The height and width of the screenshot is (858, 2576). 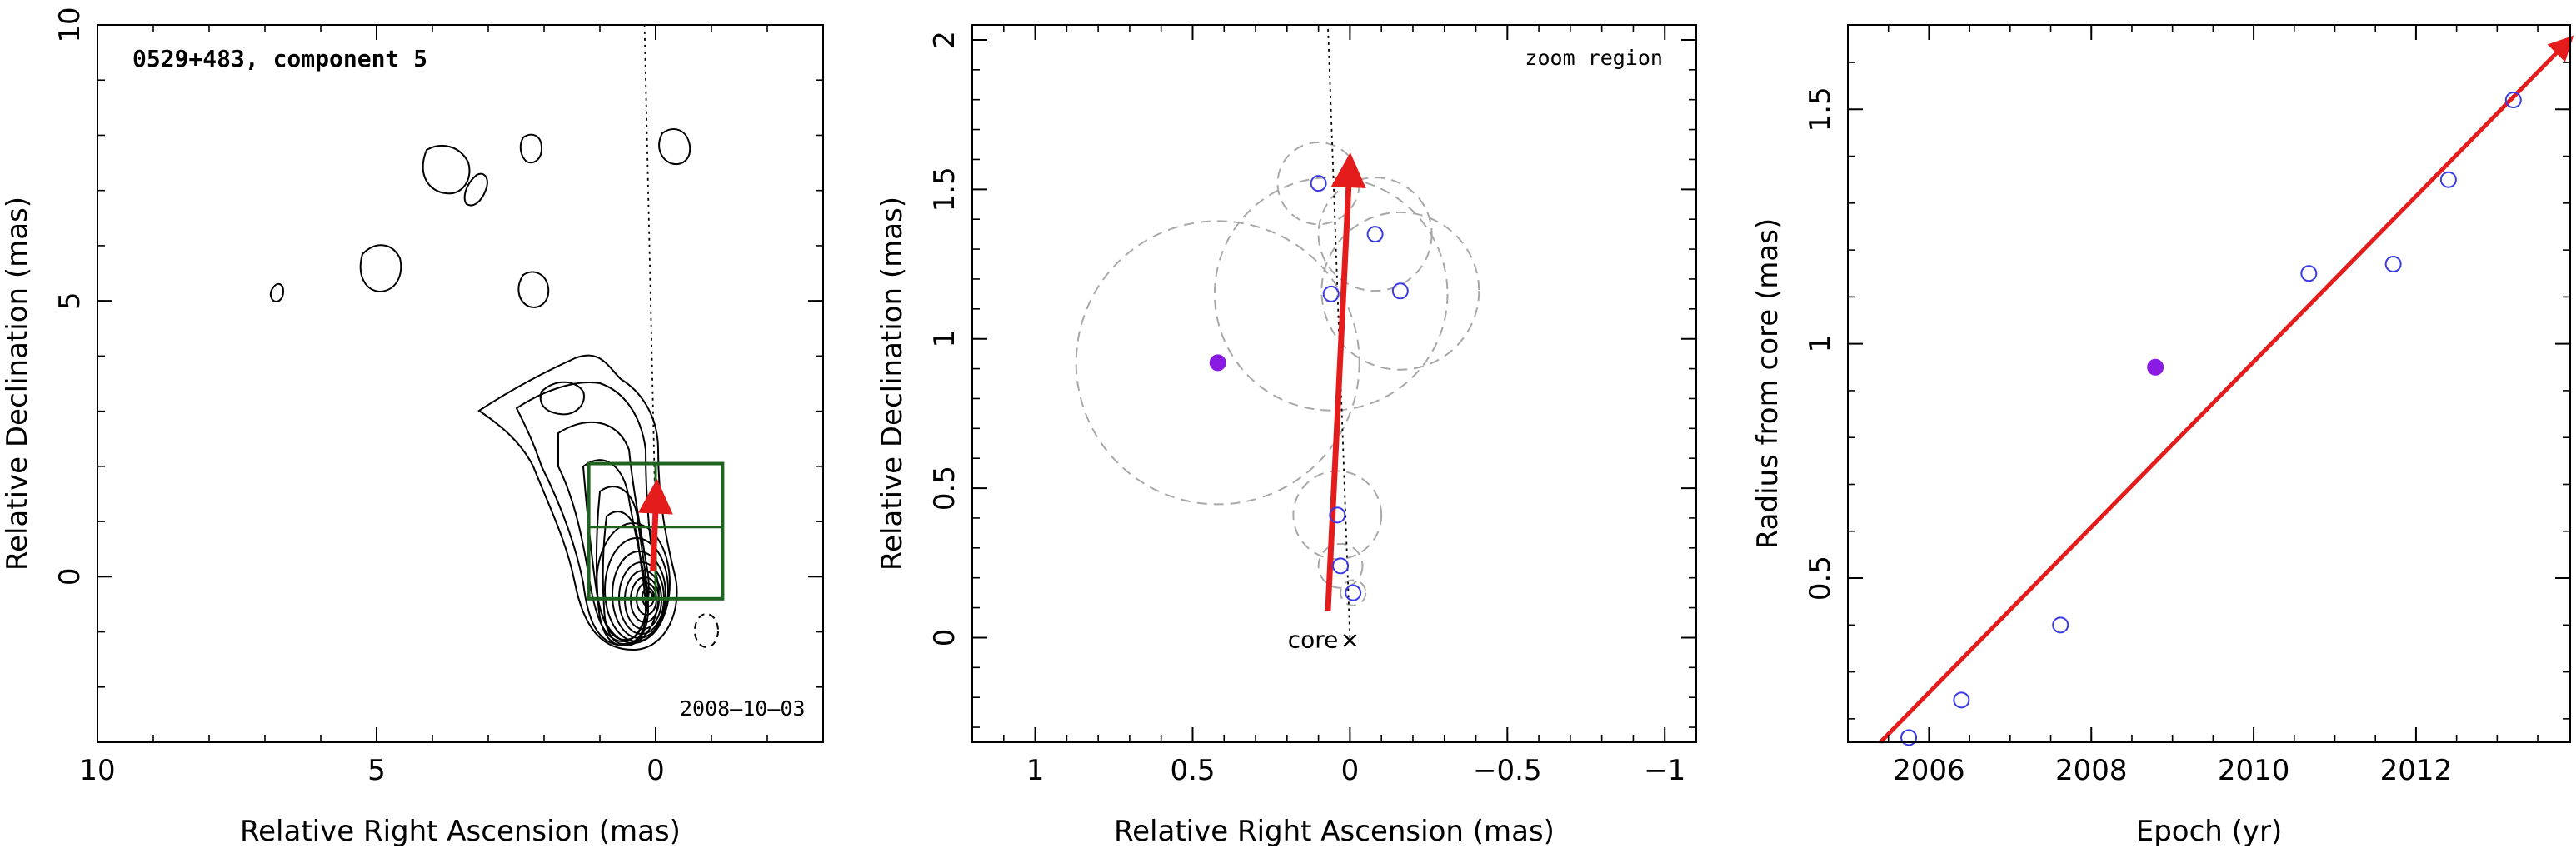 What do you see at coordinates (1313, 639) in the screenshot?
I see `core-label: core` at bounding box center [1313, 639].